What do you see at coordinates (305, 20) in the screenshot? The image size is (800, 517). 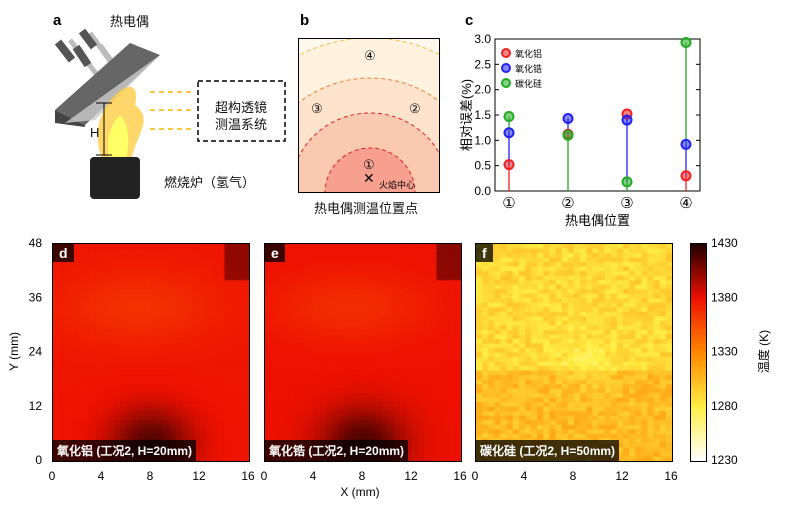 I see `panel-b-label: b` at bounding box center [305, 20].